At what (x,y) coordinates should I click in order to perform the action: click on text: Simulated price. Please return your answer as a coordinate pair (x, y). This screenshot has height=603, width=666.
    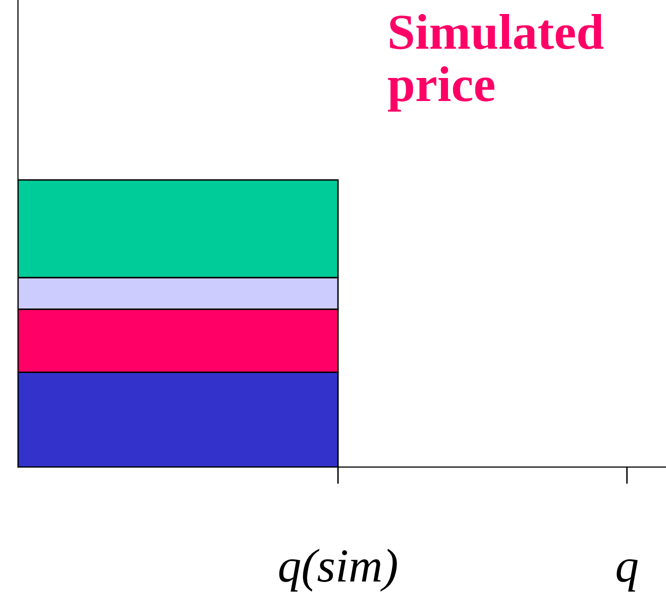
    Looking at the image, I should click on (496, 63).